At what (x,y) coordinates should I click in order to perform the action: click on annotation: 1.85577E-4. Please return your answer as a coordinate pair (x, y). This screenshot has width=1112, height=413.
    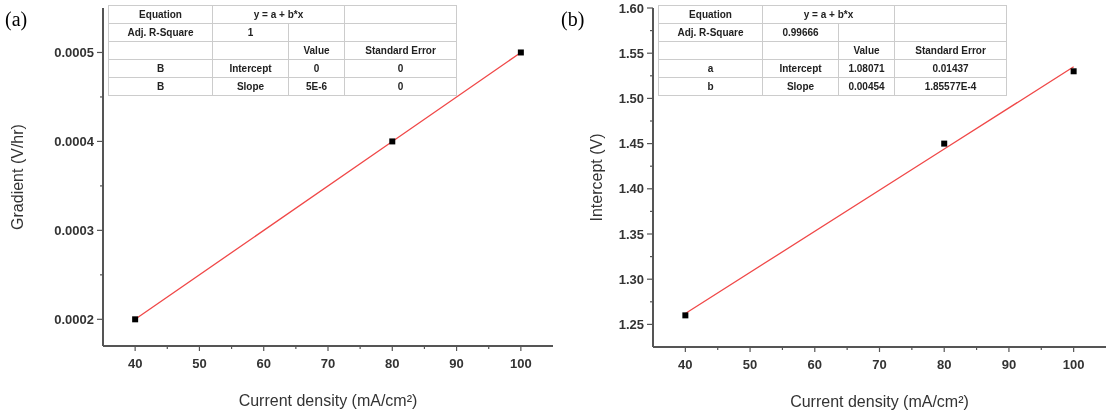
    Looking at the image, I should click on (950, 86).